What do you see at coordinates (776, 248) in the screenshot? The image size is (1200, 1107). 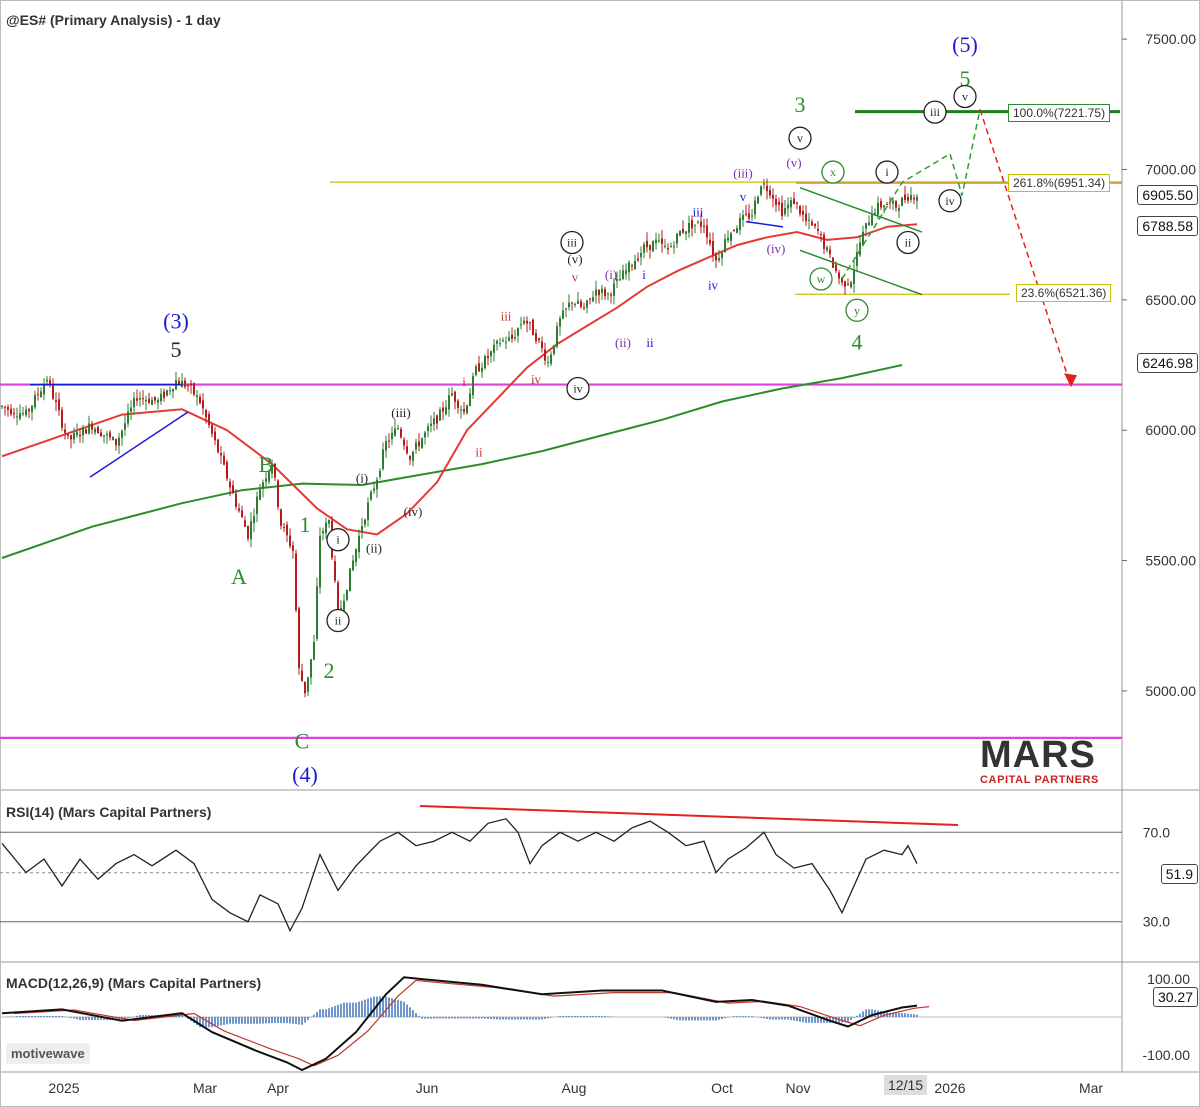 I see `wave-label: (iv)` at bounding box center [776, 248].